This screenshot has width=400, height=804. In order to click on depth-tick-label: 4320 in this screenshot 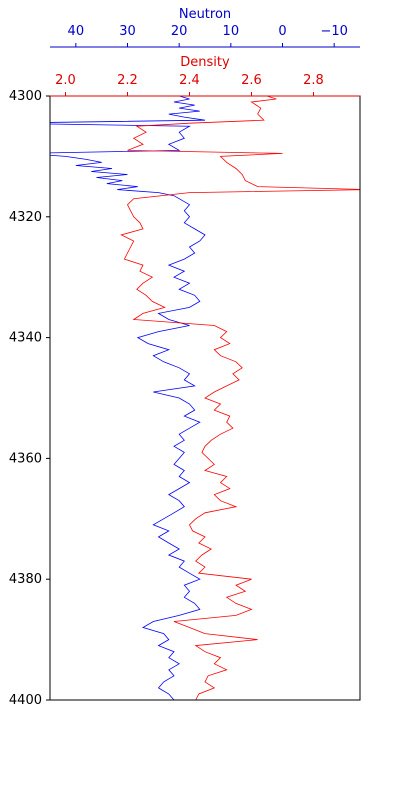, I will do `click(25, 217)`.